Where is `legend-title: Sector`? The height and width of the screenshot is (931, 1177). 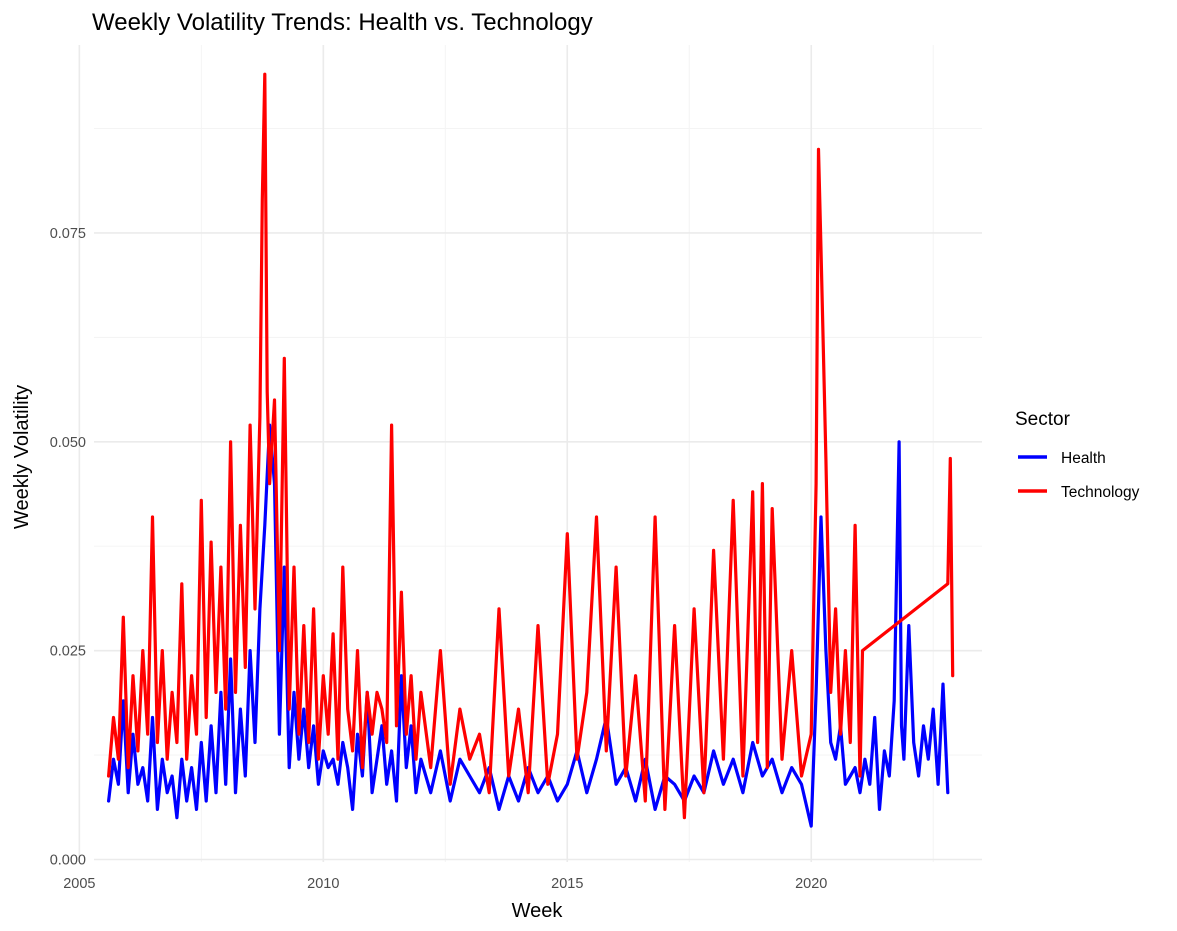
legend-title: Sector is located at coordinates (1043, 419).